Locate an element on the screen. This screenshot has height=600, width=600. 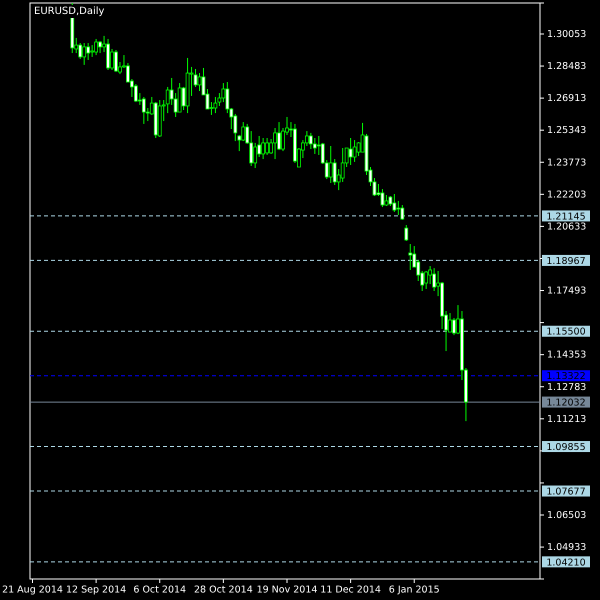
ref-line-label: 1.18967 is located at coordinates (566, 261).